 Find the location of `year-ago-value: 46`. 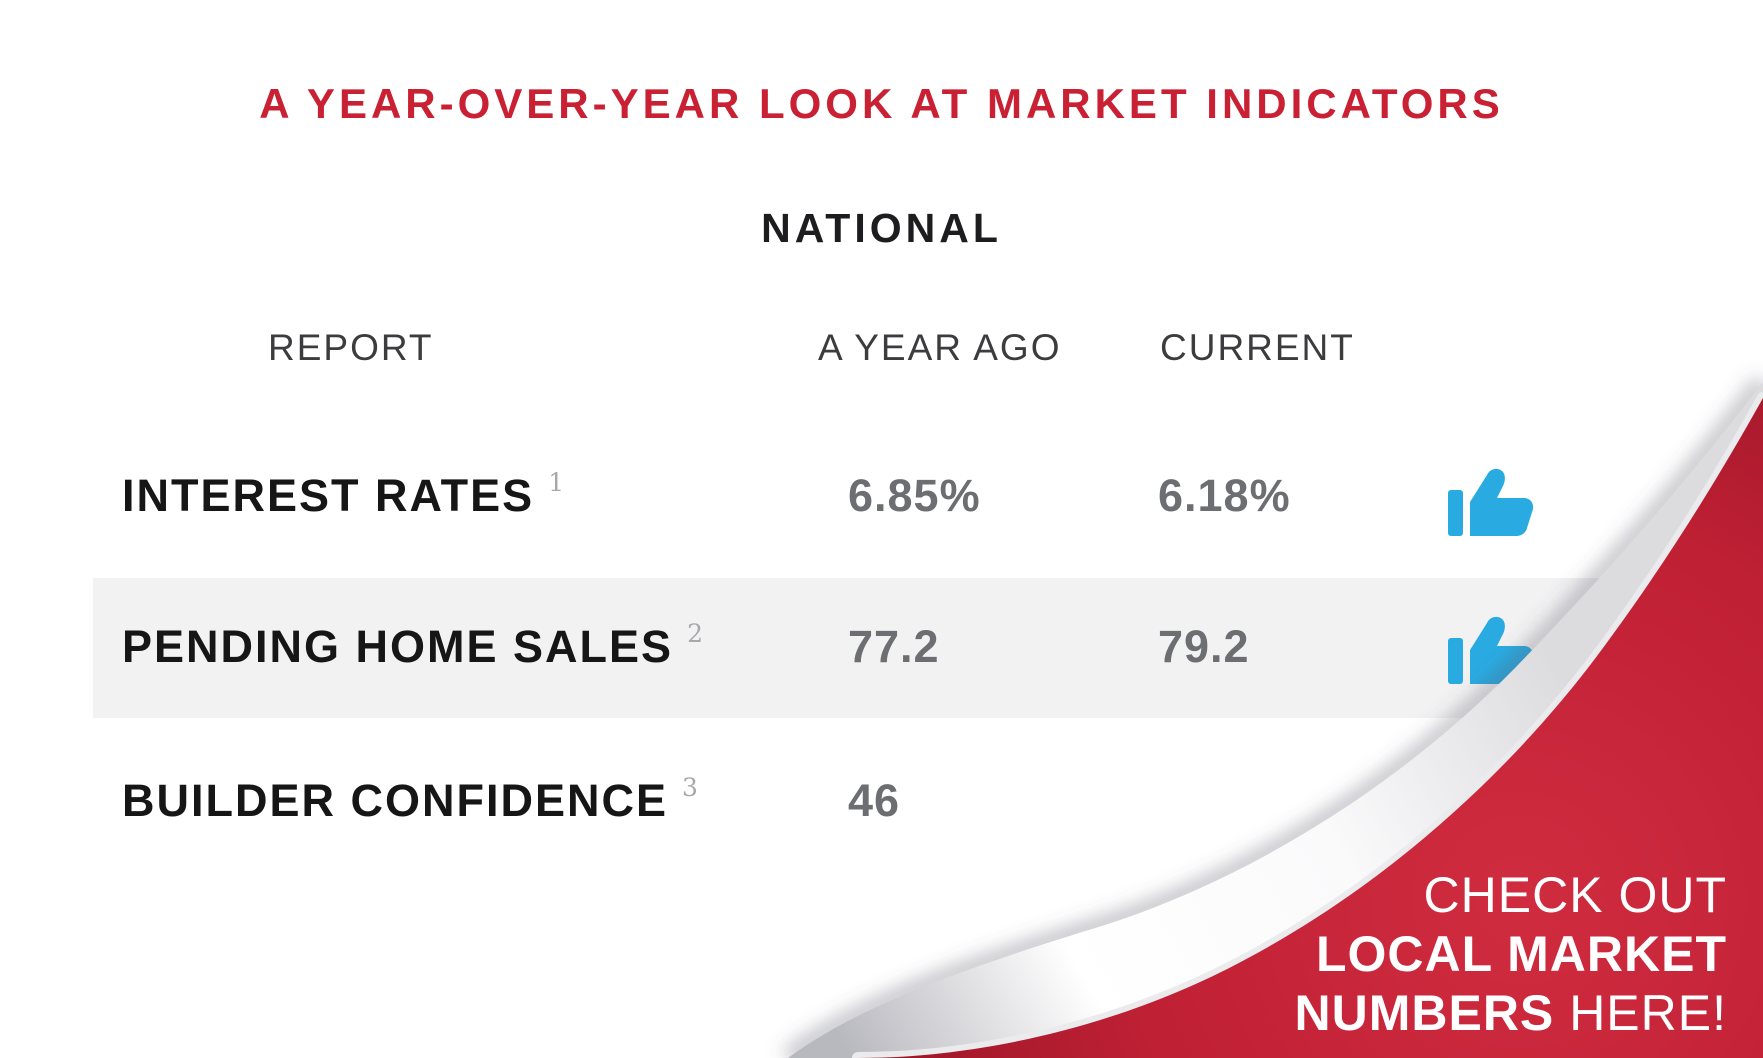

year-ago-value: 46 is located at coordinates (874, 800).